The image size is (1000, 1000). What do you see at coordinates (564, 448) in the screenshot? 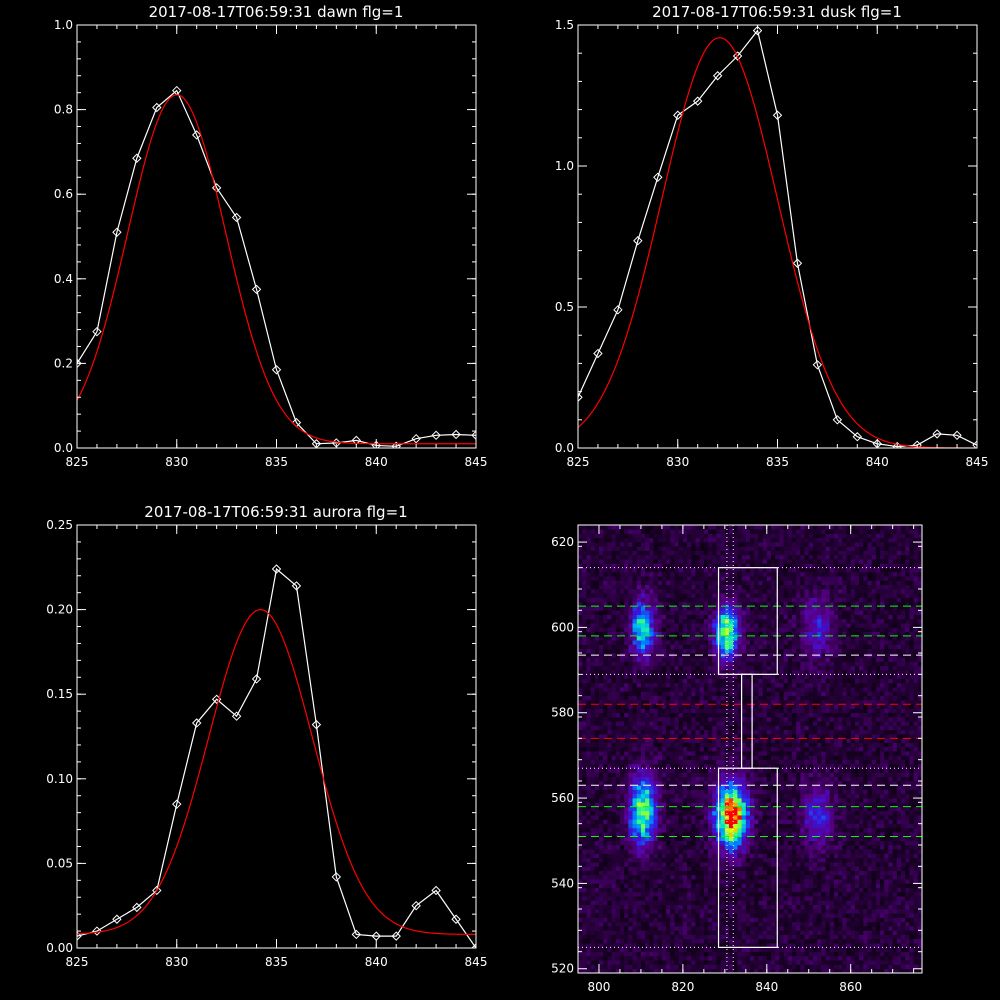
I see `y-tick-label: 0.0` at bounding box center [564, 448].